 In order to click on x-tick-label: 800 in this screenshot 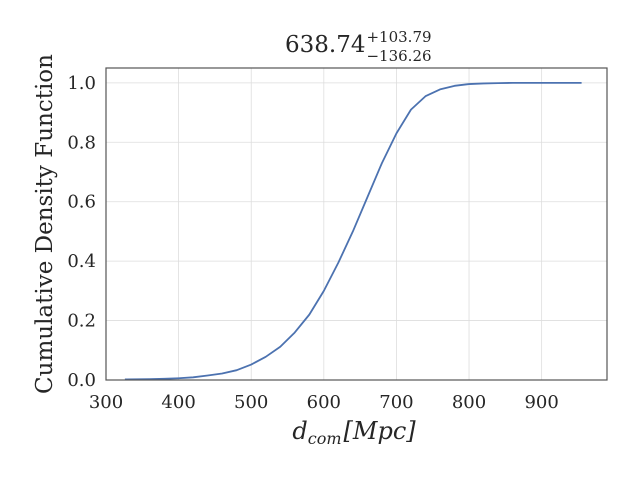, I will do `click(469, 402)`.